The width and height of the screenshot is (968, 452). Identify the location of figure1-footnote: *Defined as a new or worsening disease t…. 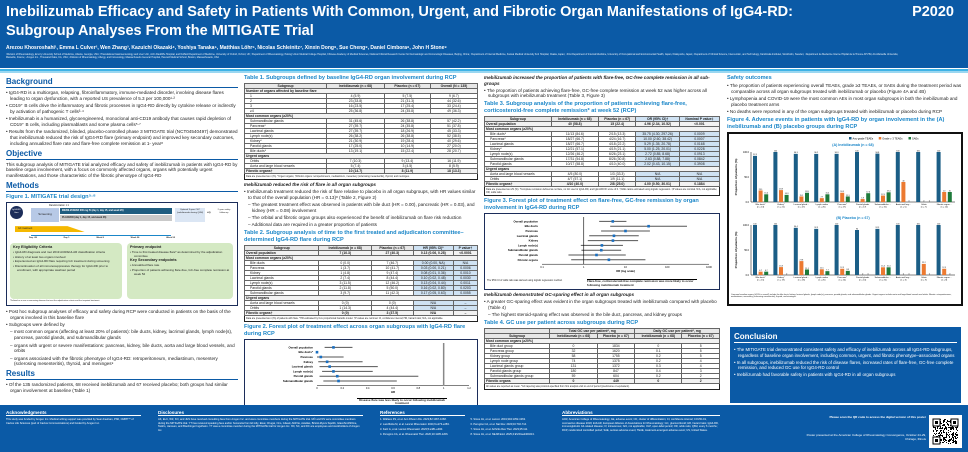
(55, 301).